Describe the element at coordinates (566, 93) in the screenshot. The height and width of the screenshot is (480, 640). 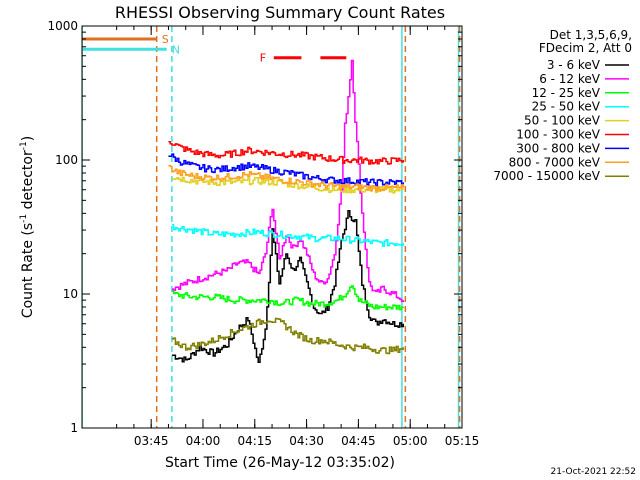
I see `legend-label: 12 - 25 keV` at that location.